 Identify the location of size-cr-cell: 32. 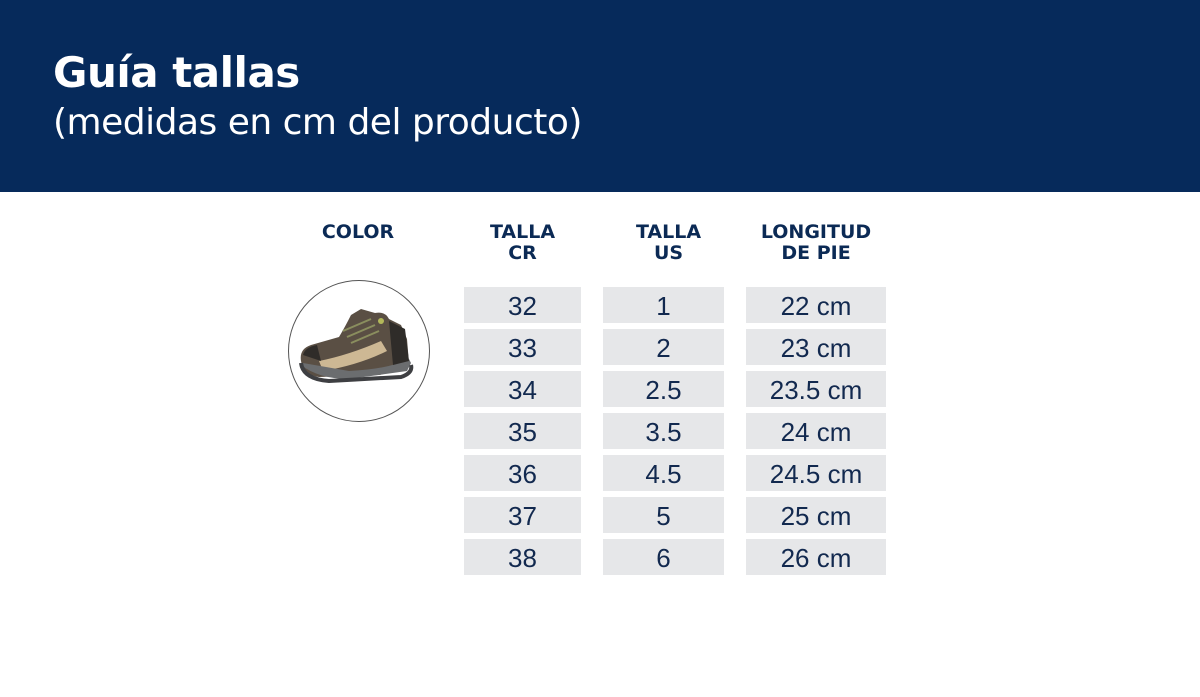
(522, 305).